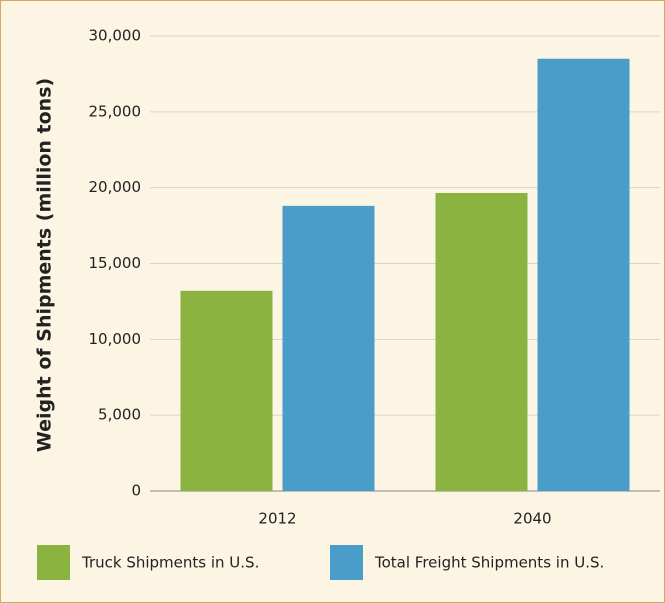 Image resolution: width=665 pixels, height=603 pixels. What do you see at coordinates (489, 563) in the screenshot?
I see `legend-label: Total Freight Shipments in U.S.` at bounding box center [489, 563].